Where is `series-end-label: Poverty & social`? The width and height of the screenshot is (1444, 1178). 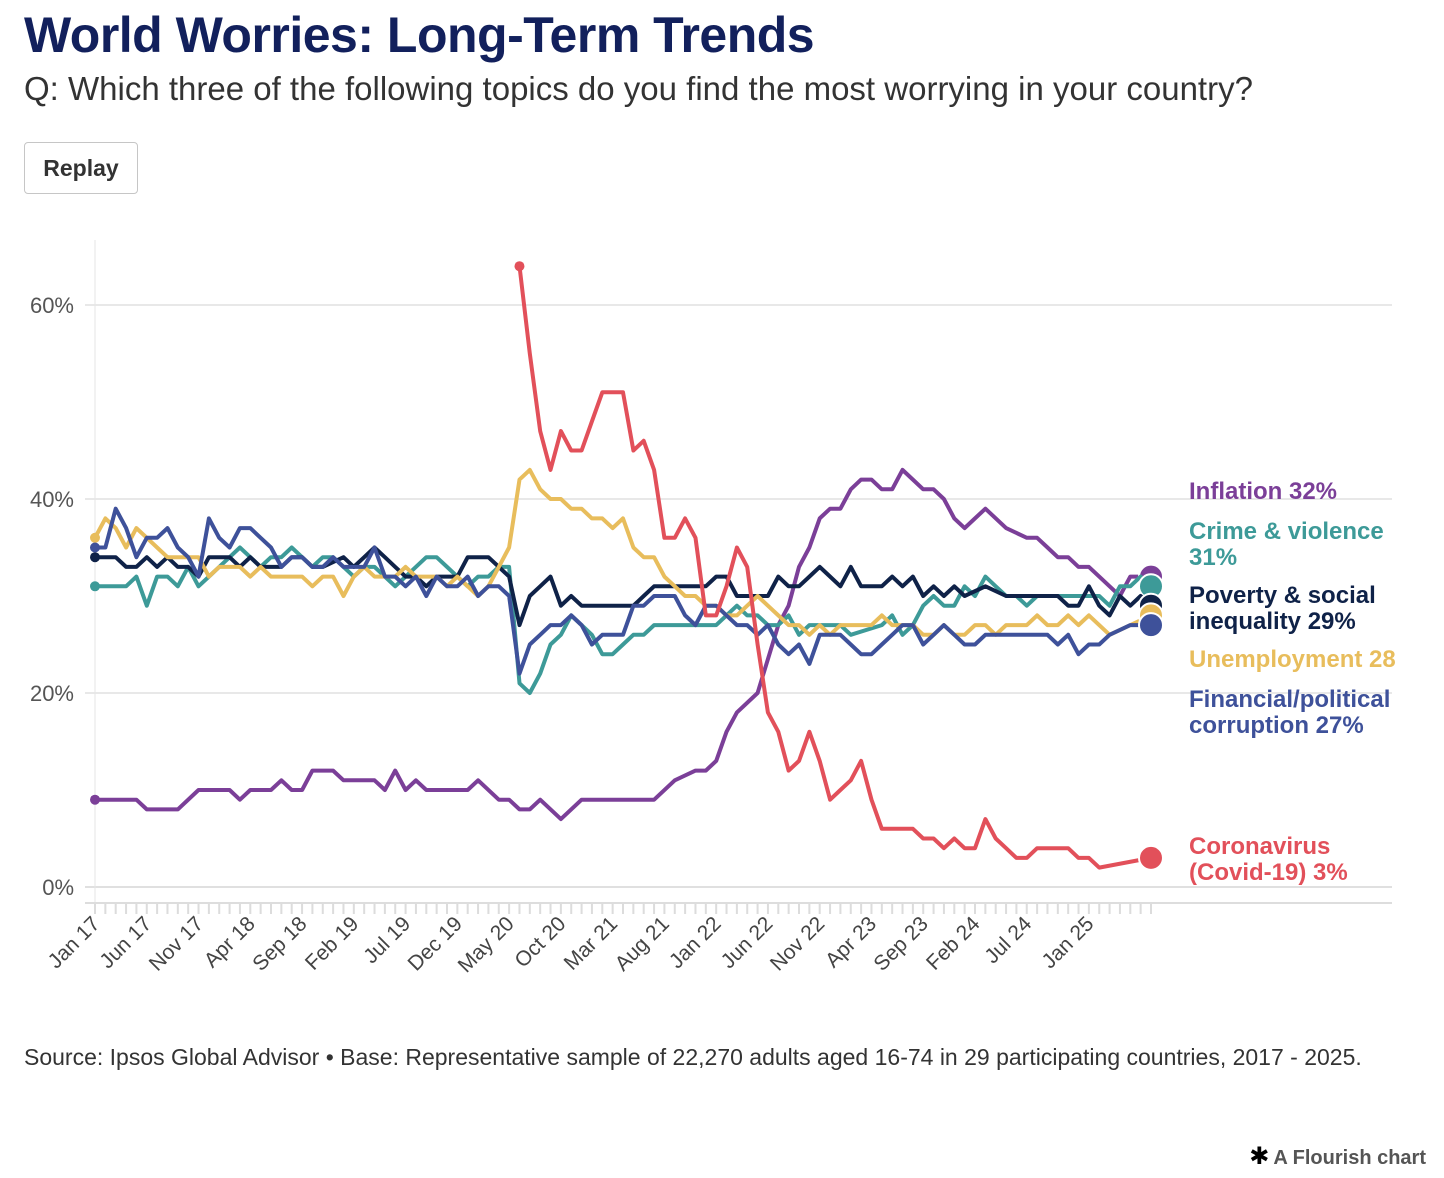
series-end-label: Poverty & social is located at coordinates (1282, 595).